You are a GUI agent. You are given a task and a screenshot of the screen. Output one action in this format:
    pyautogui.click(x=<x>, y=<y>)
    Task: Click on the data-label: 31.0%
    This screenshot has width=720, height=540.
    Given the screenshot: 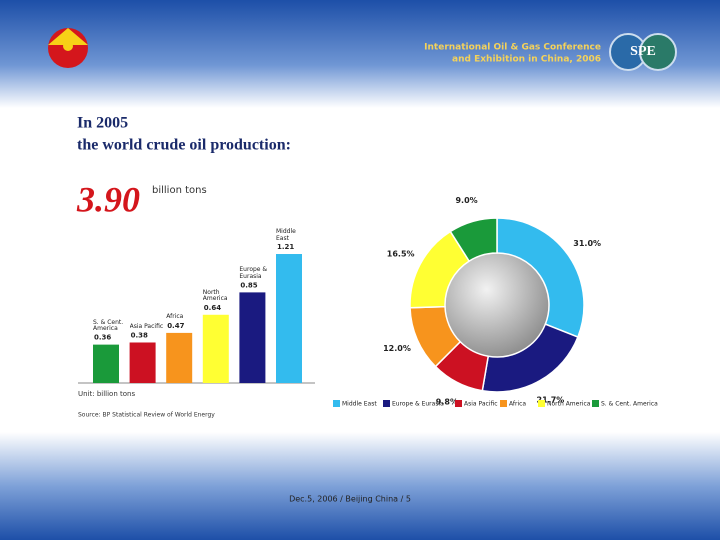 What is the action you would take?
    pyautogui.click(x=587, y=243)
    